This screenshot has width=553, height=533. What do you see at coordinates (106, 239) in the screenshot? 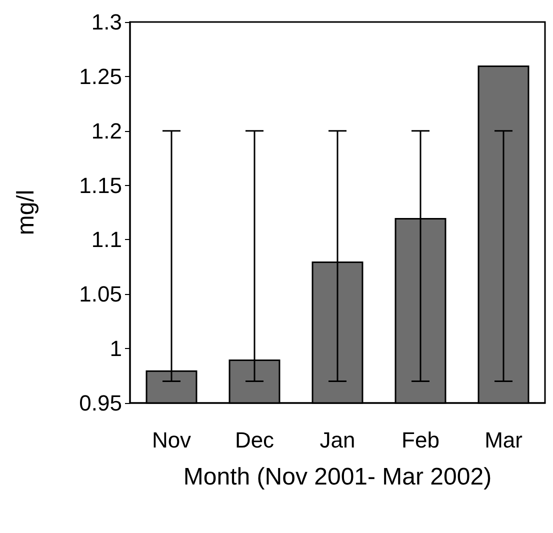
I see `y-tick-label: 1.1` at bounding box center [106, 239].